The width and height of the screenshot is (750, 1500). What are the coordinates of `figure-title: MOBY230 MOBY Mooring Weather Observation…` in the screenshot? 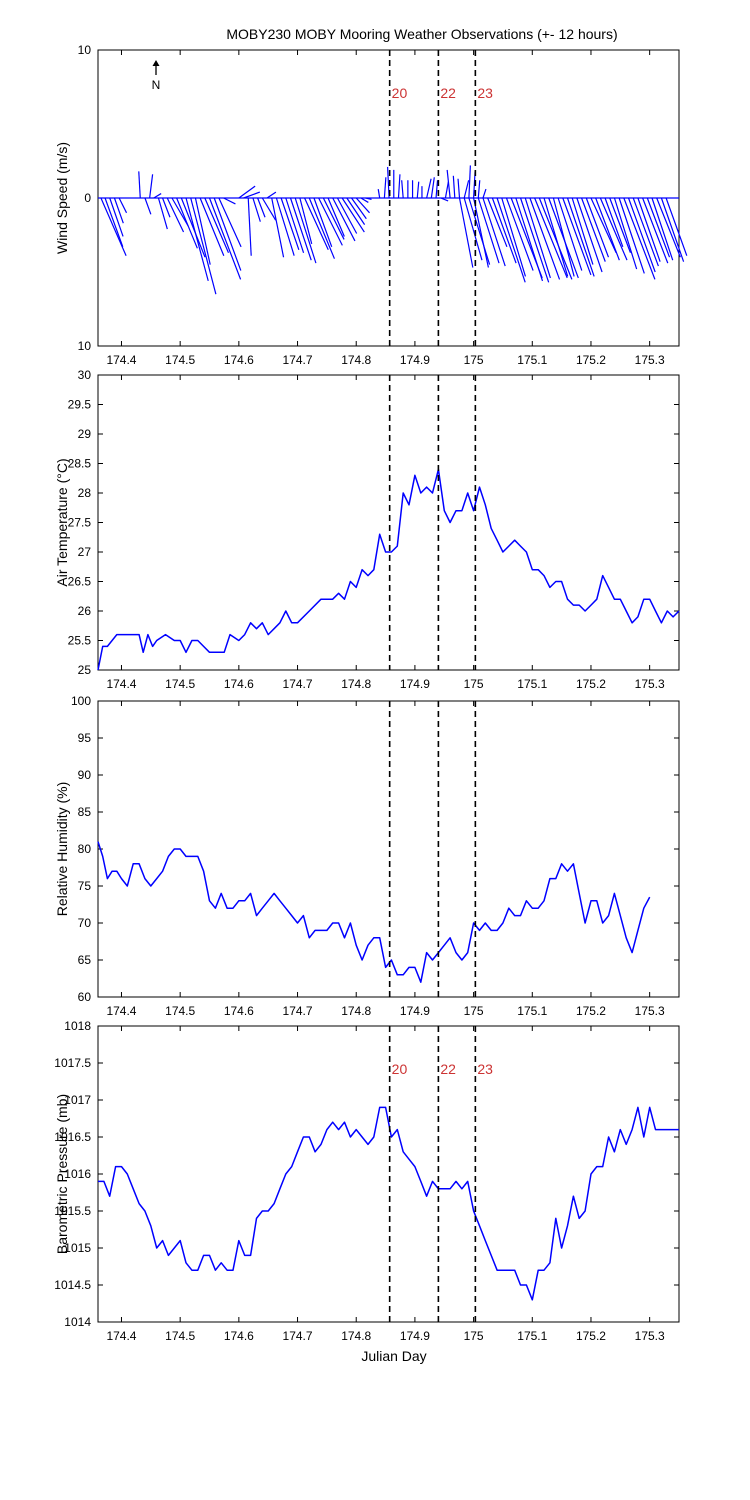 It's located at (421, 34).